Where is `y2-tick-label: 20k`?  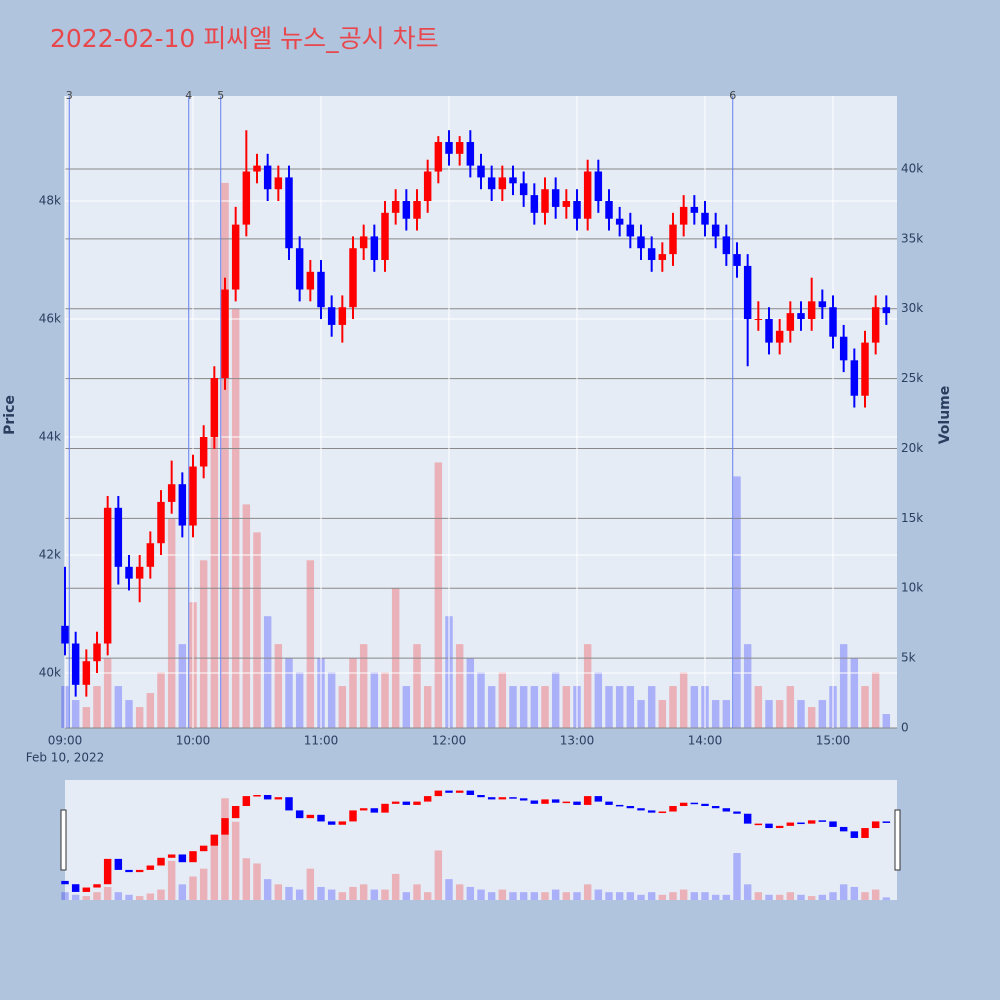
y2-tick-label: 20k is located at coordinates (912, 448).